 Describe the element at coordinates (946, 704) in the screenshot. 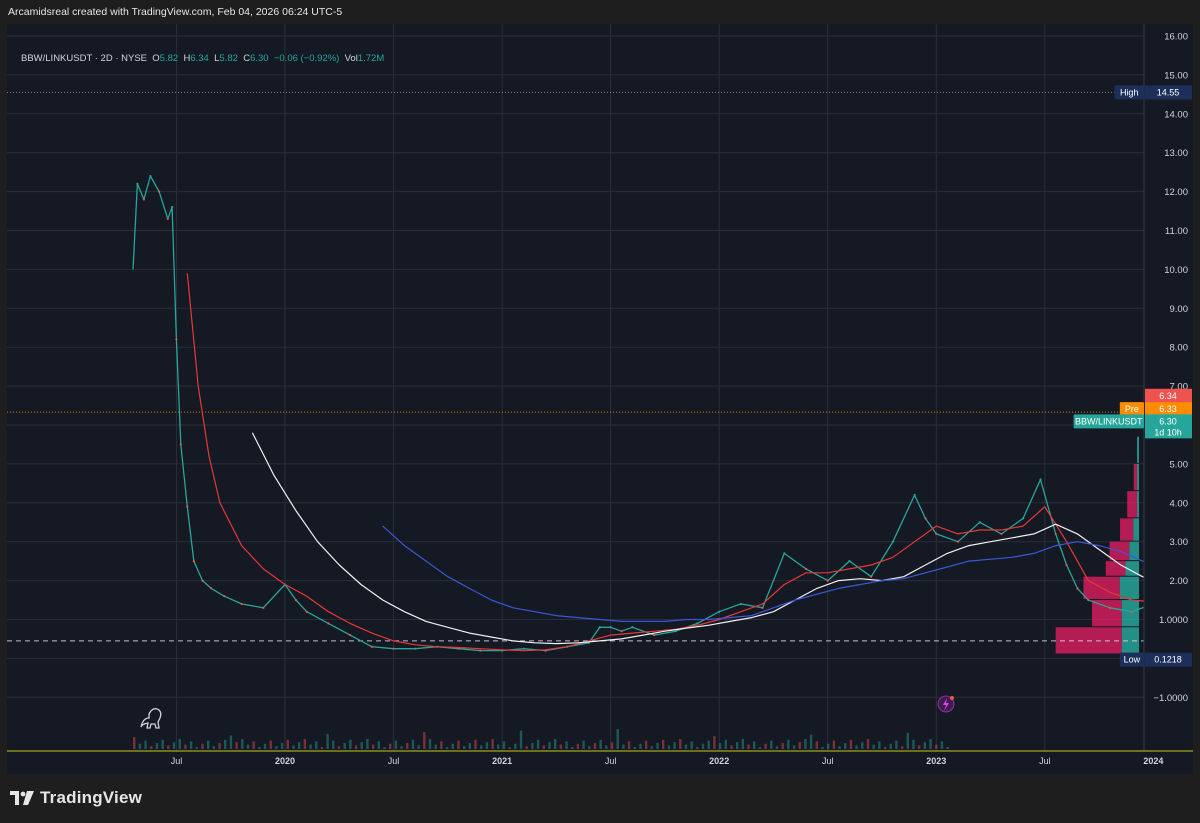

I see `lightning-bolt-icon` at that location.